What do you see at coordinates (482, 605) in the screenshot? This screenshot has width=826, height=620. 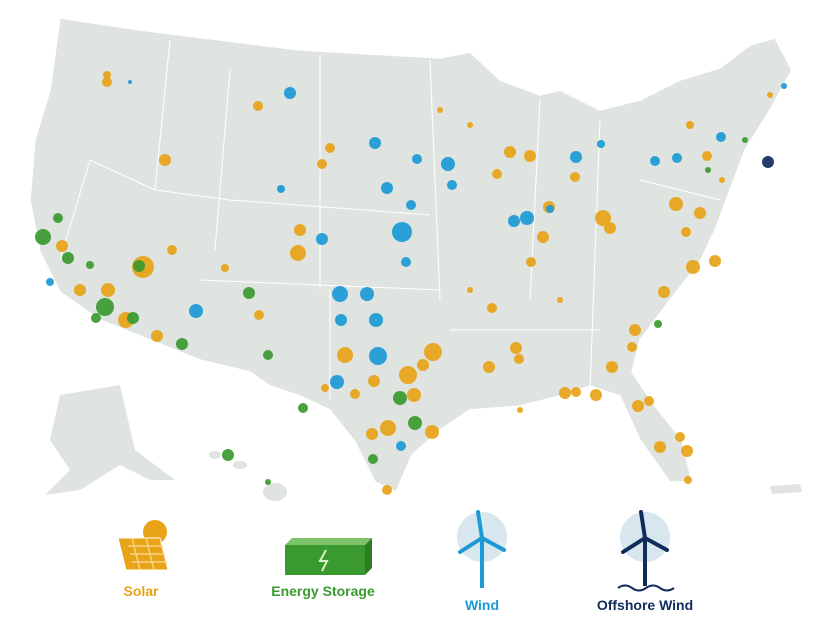 I see `legend-label: Wind` at bounding box center [482, 605].